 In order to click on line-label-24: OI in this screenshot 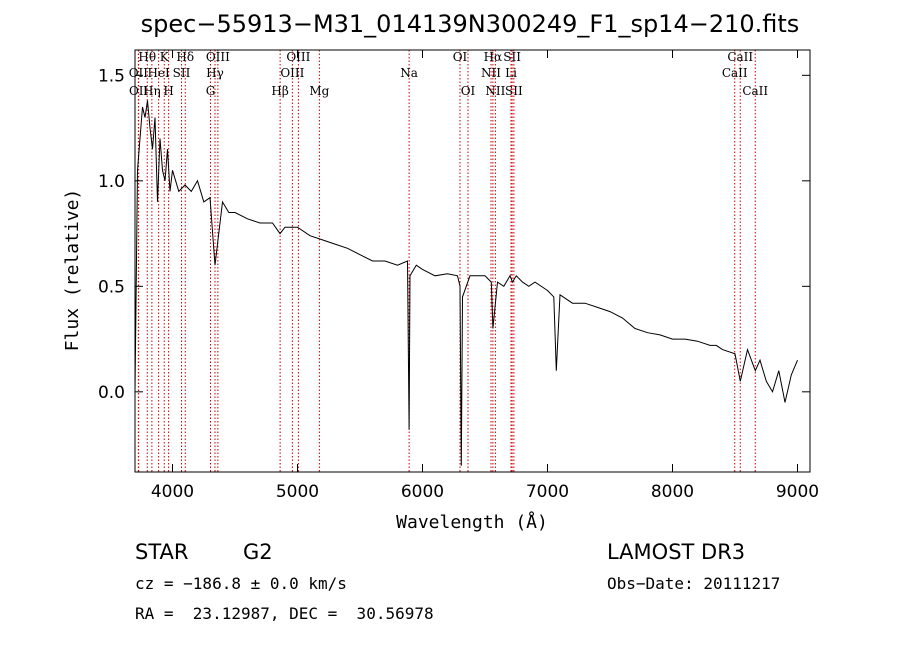, I will do `click(468, 91)`.